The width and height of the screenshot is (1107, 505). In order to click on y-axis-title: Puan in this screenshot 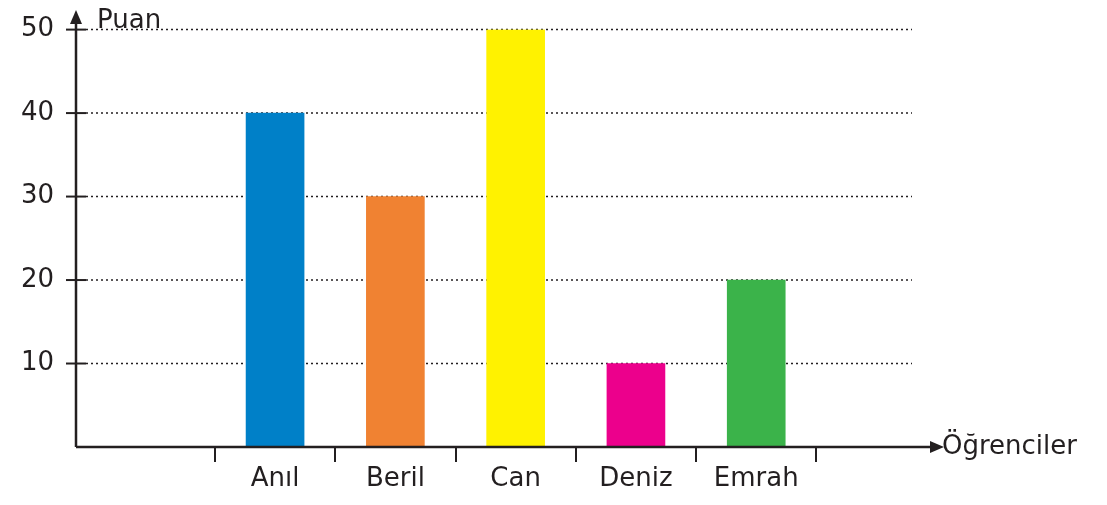, I will do `click(129, 19)`.